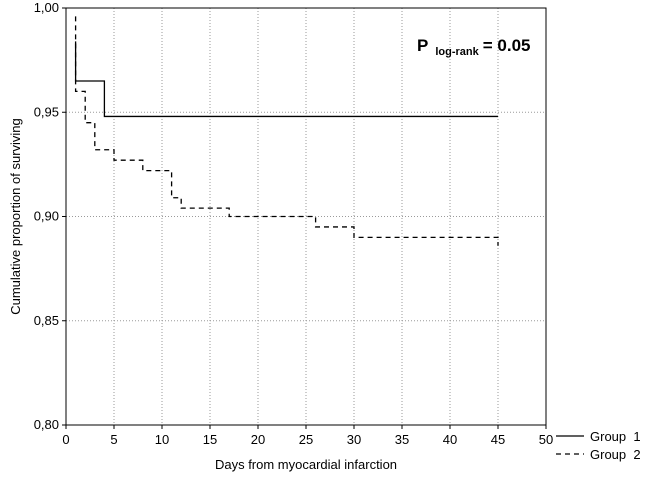 The width and height of the screenshot is (650, 479). I want to click on x-tick-label: 20, so click(258, 439).